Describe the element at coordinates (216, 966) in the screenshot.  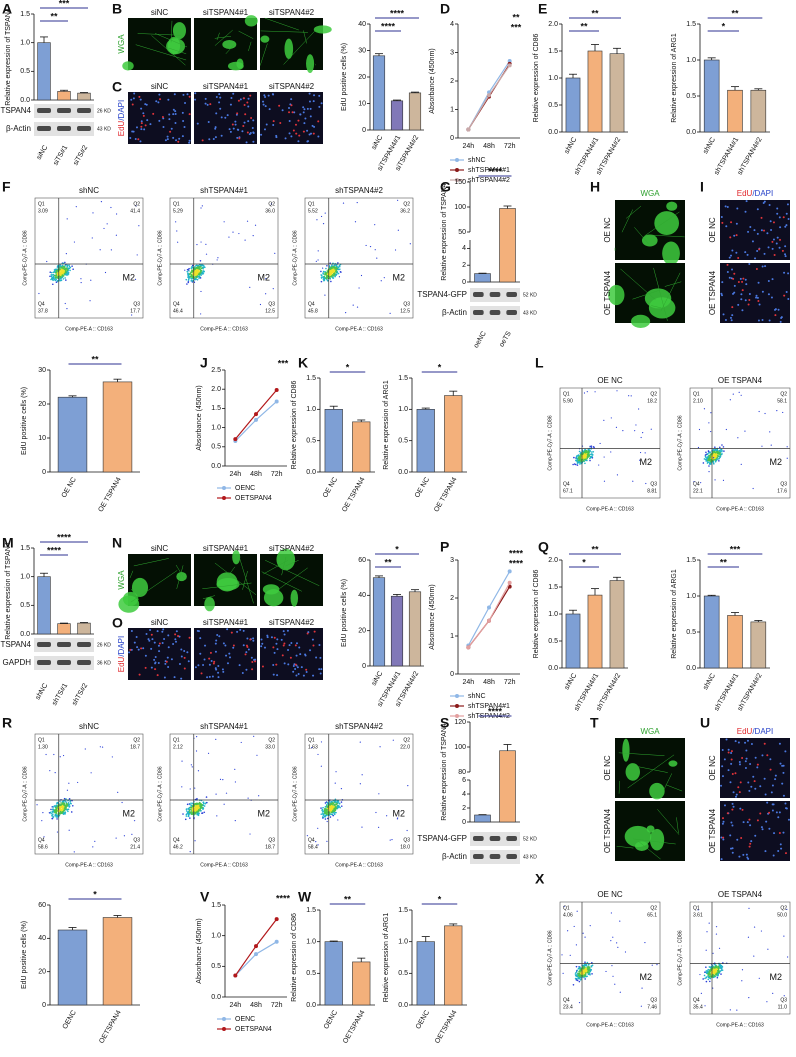
I see `y-tick-label: 0.5` at that location.